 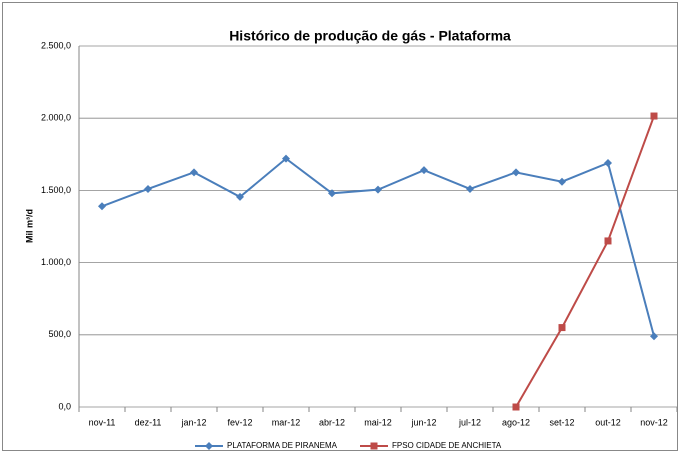 I want to click on y-tick-label: 2.000,0, so click(x=56, y=118).